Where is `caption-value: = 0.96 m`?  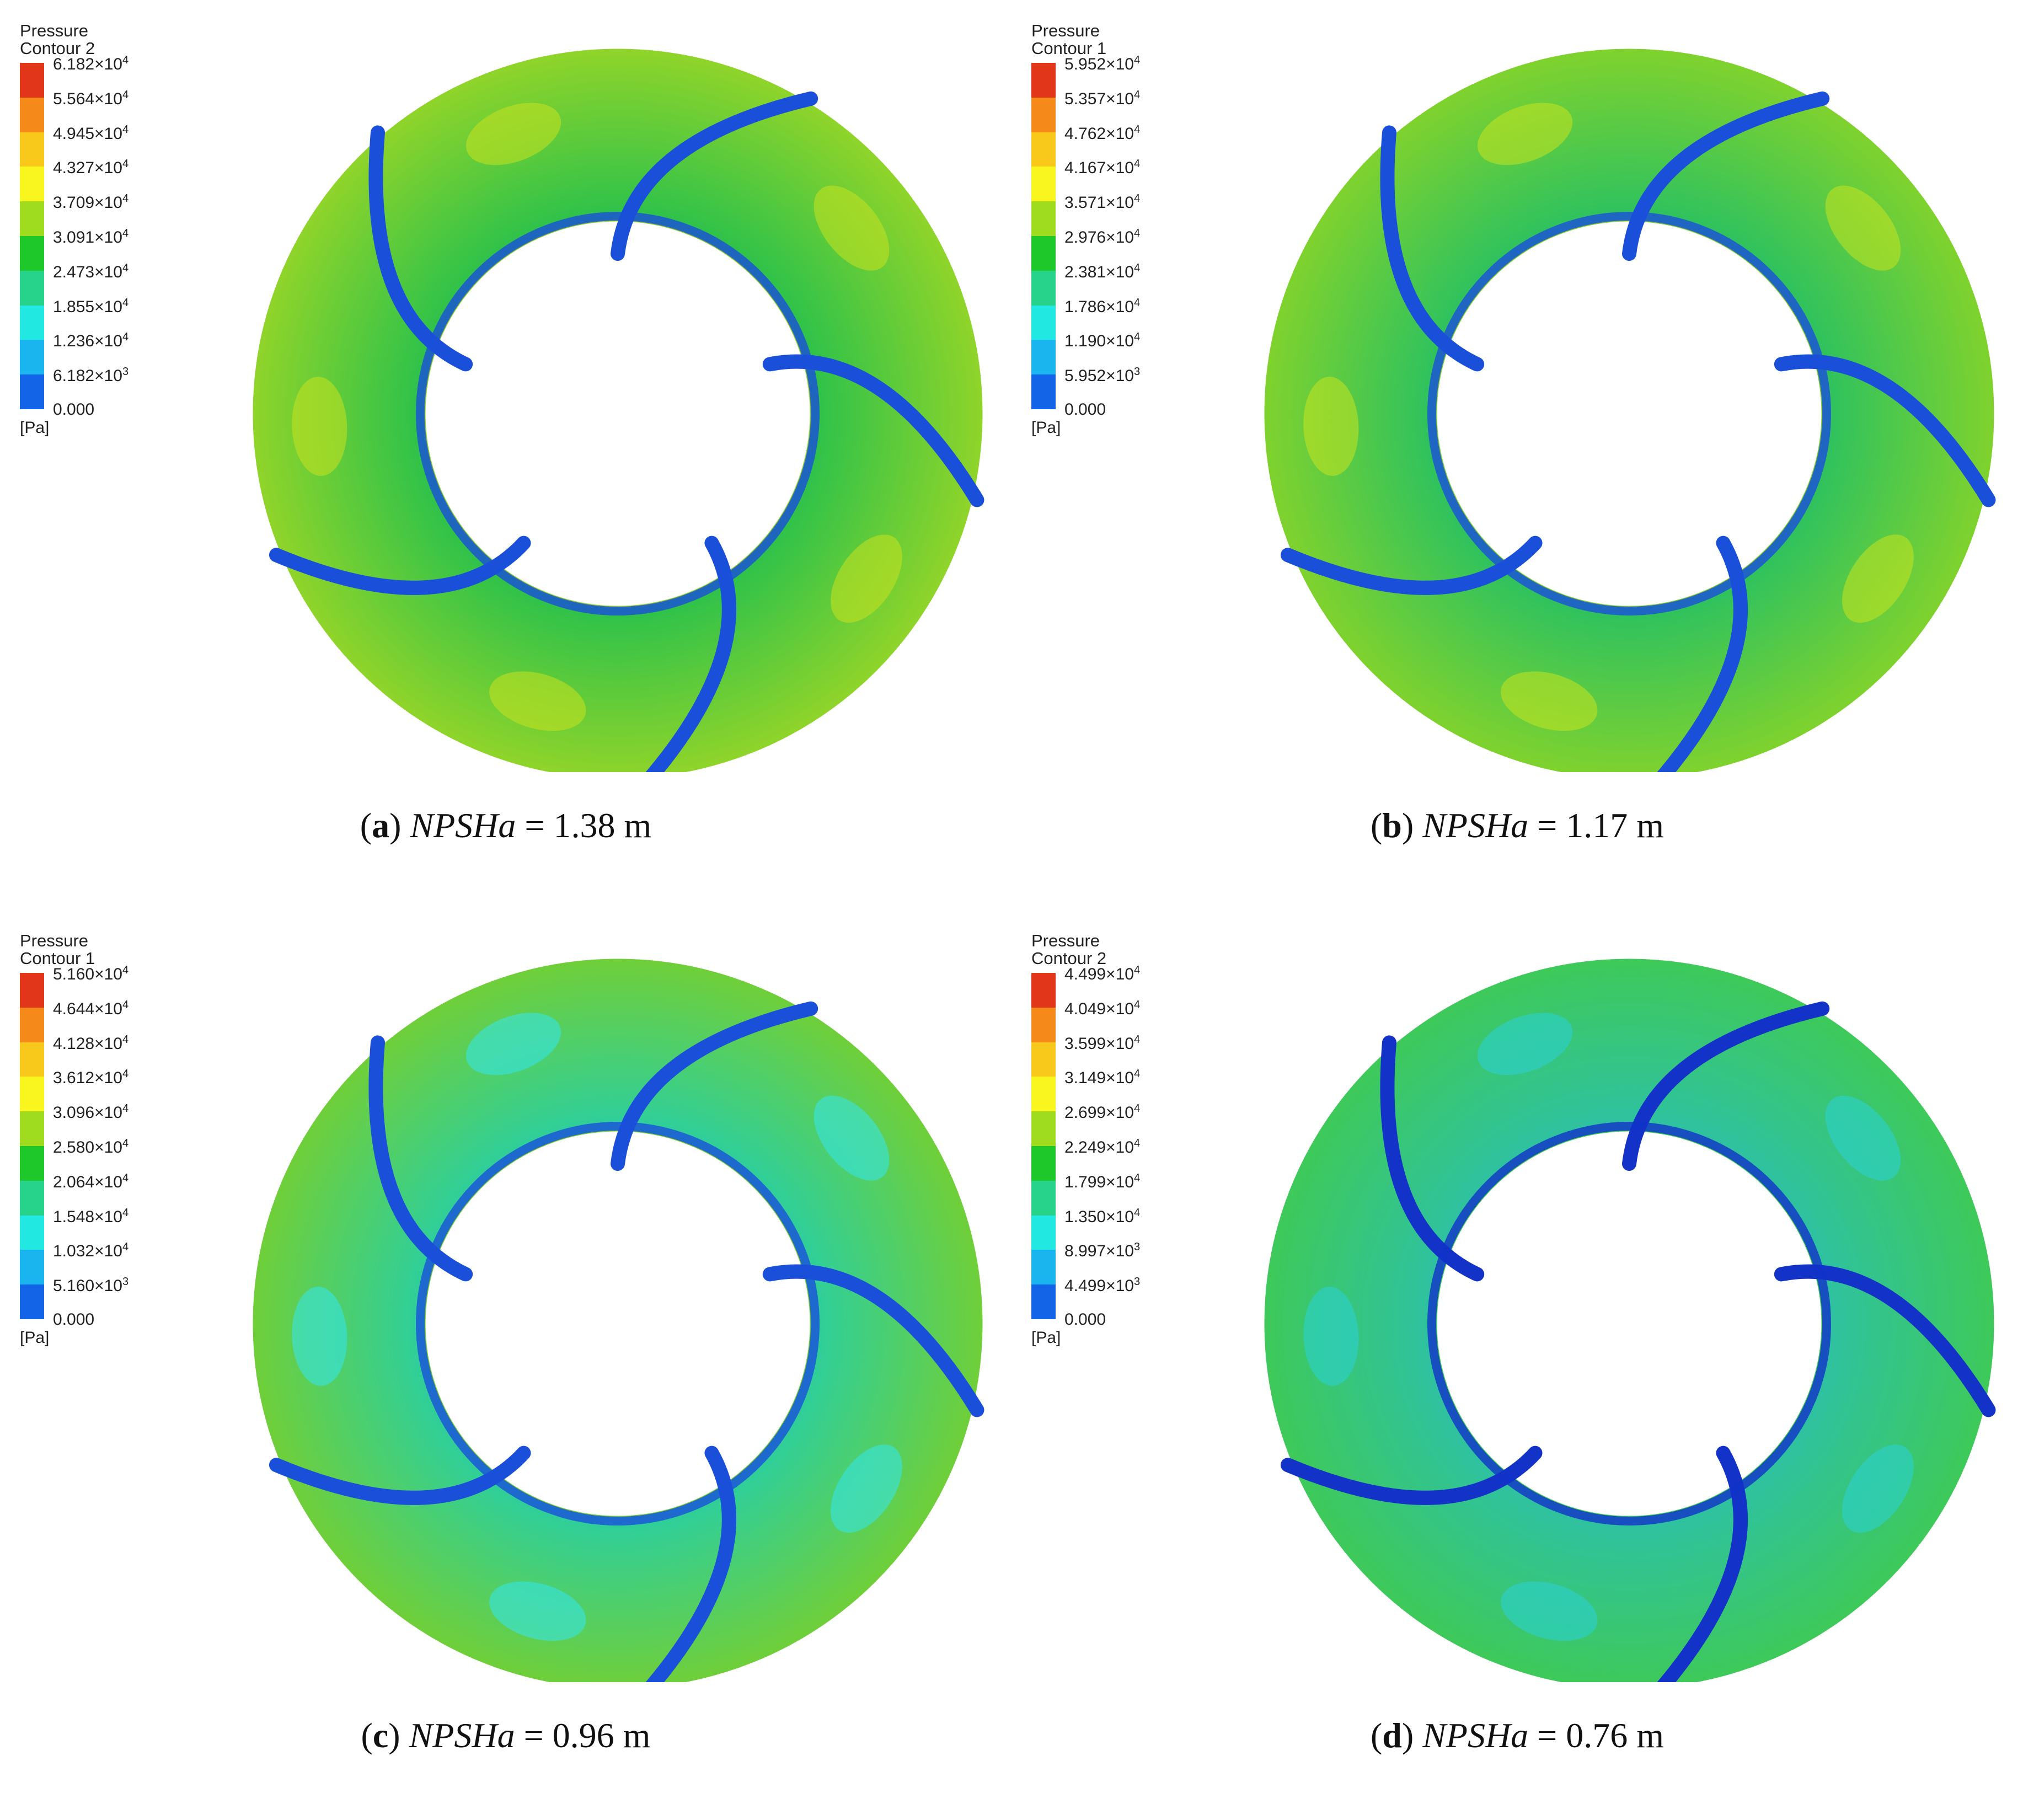 caption-value: = 0.96 m is located at coordinates (583, 1735).